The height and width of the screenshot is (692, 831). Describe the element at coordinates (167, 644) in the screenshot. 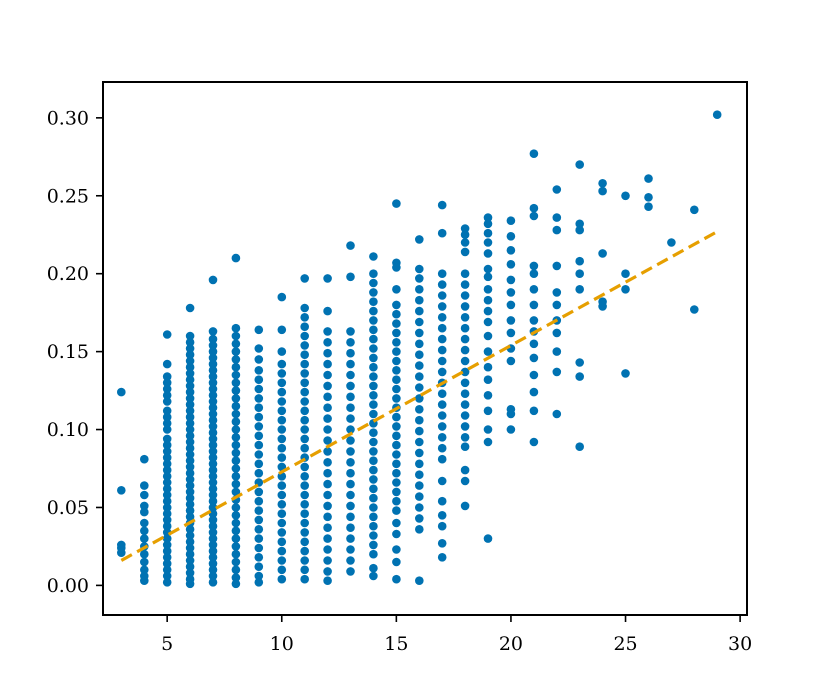

I see `x-tick-label: 5` at that location.